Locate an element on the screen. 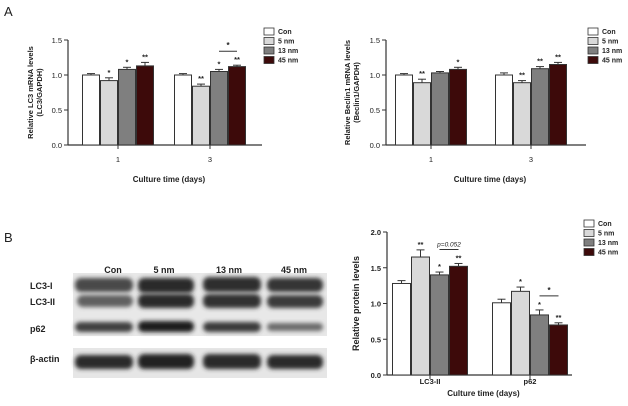 This screenshot has height=406, width=628. y-axis-label: Relative Beclin1 mRNA levels is located at coordinates (347, 92).